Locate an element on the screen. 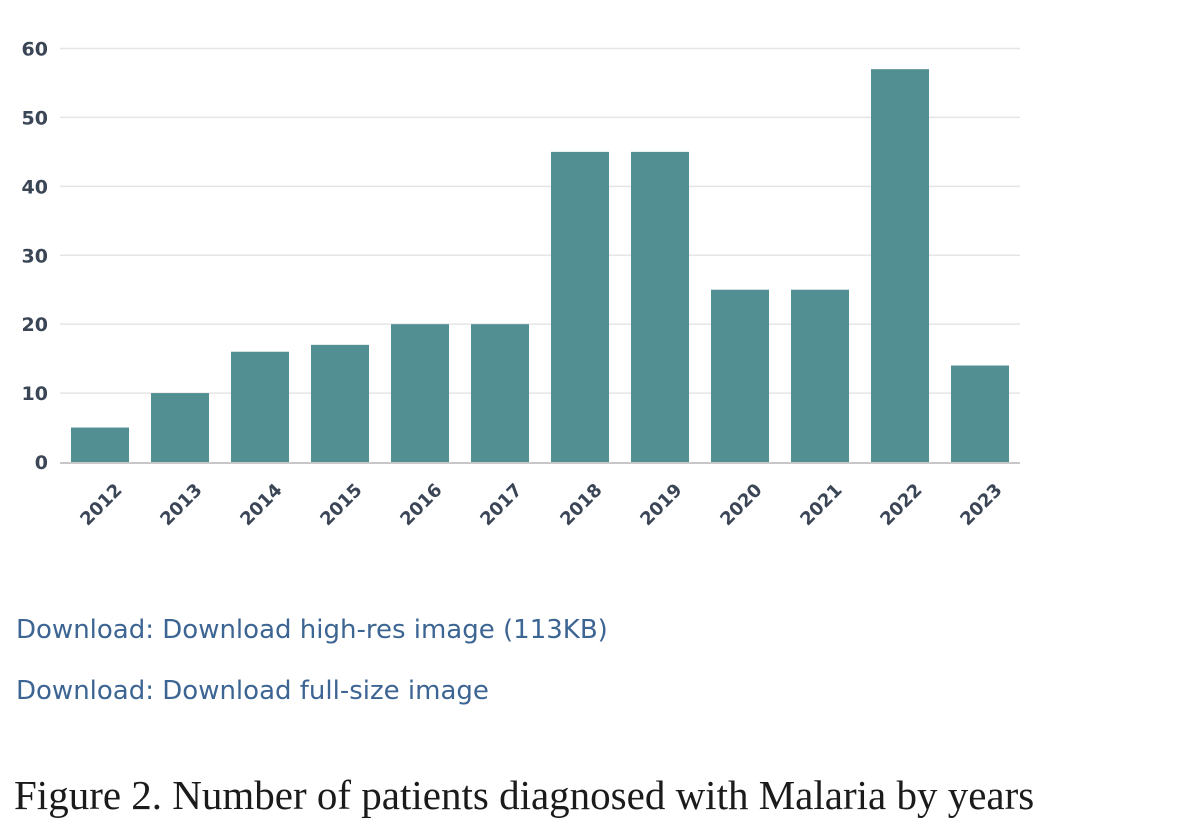  y-tick-label: 30 is located at coordinates (35, 256).